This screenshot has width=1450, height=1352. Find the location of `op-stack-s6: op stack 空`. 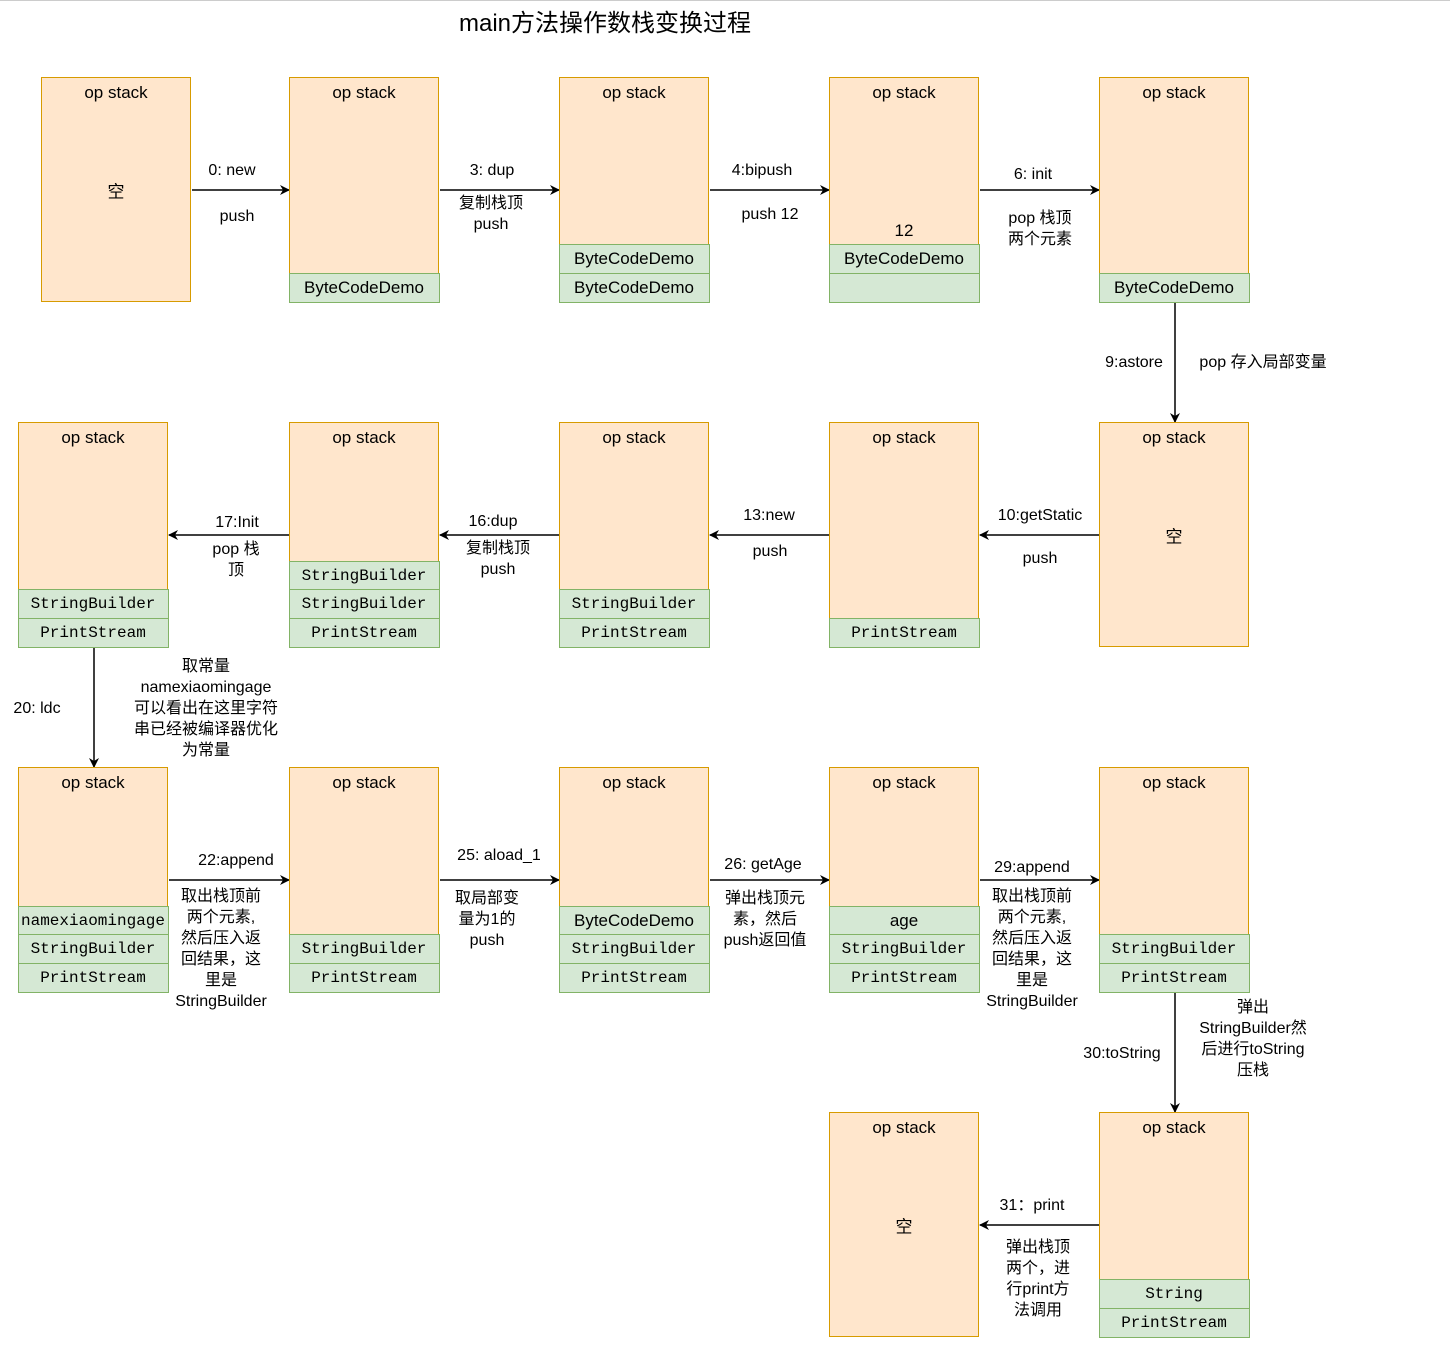

op-stack-s6: op stack 空 is located at coordinates (1174, 534).